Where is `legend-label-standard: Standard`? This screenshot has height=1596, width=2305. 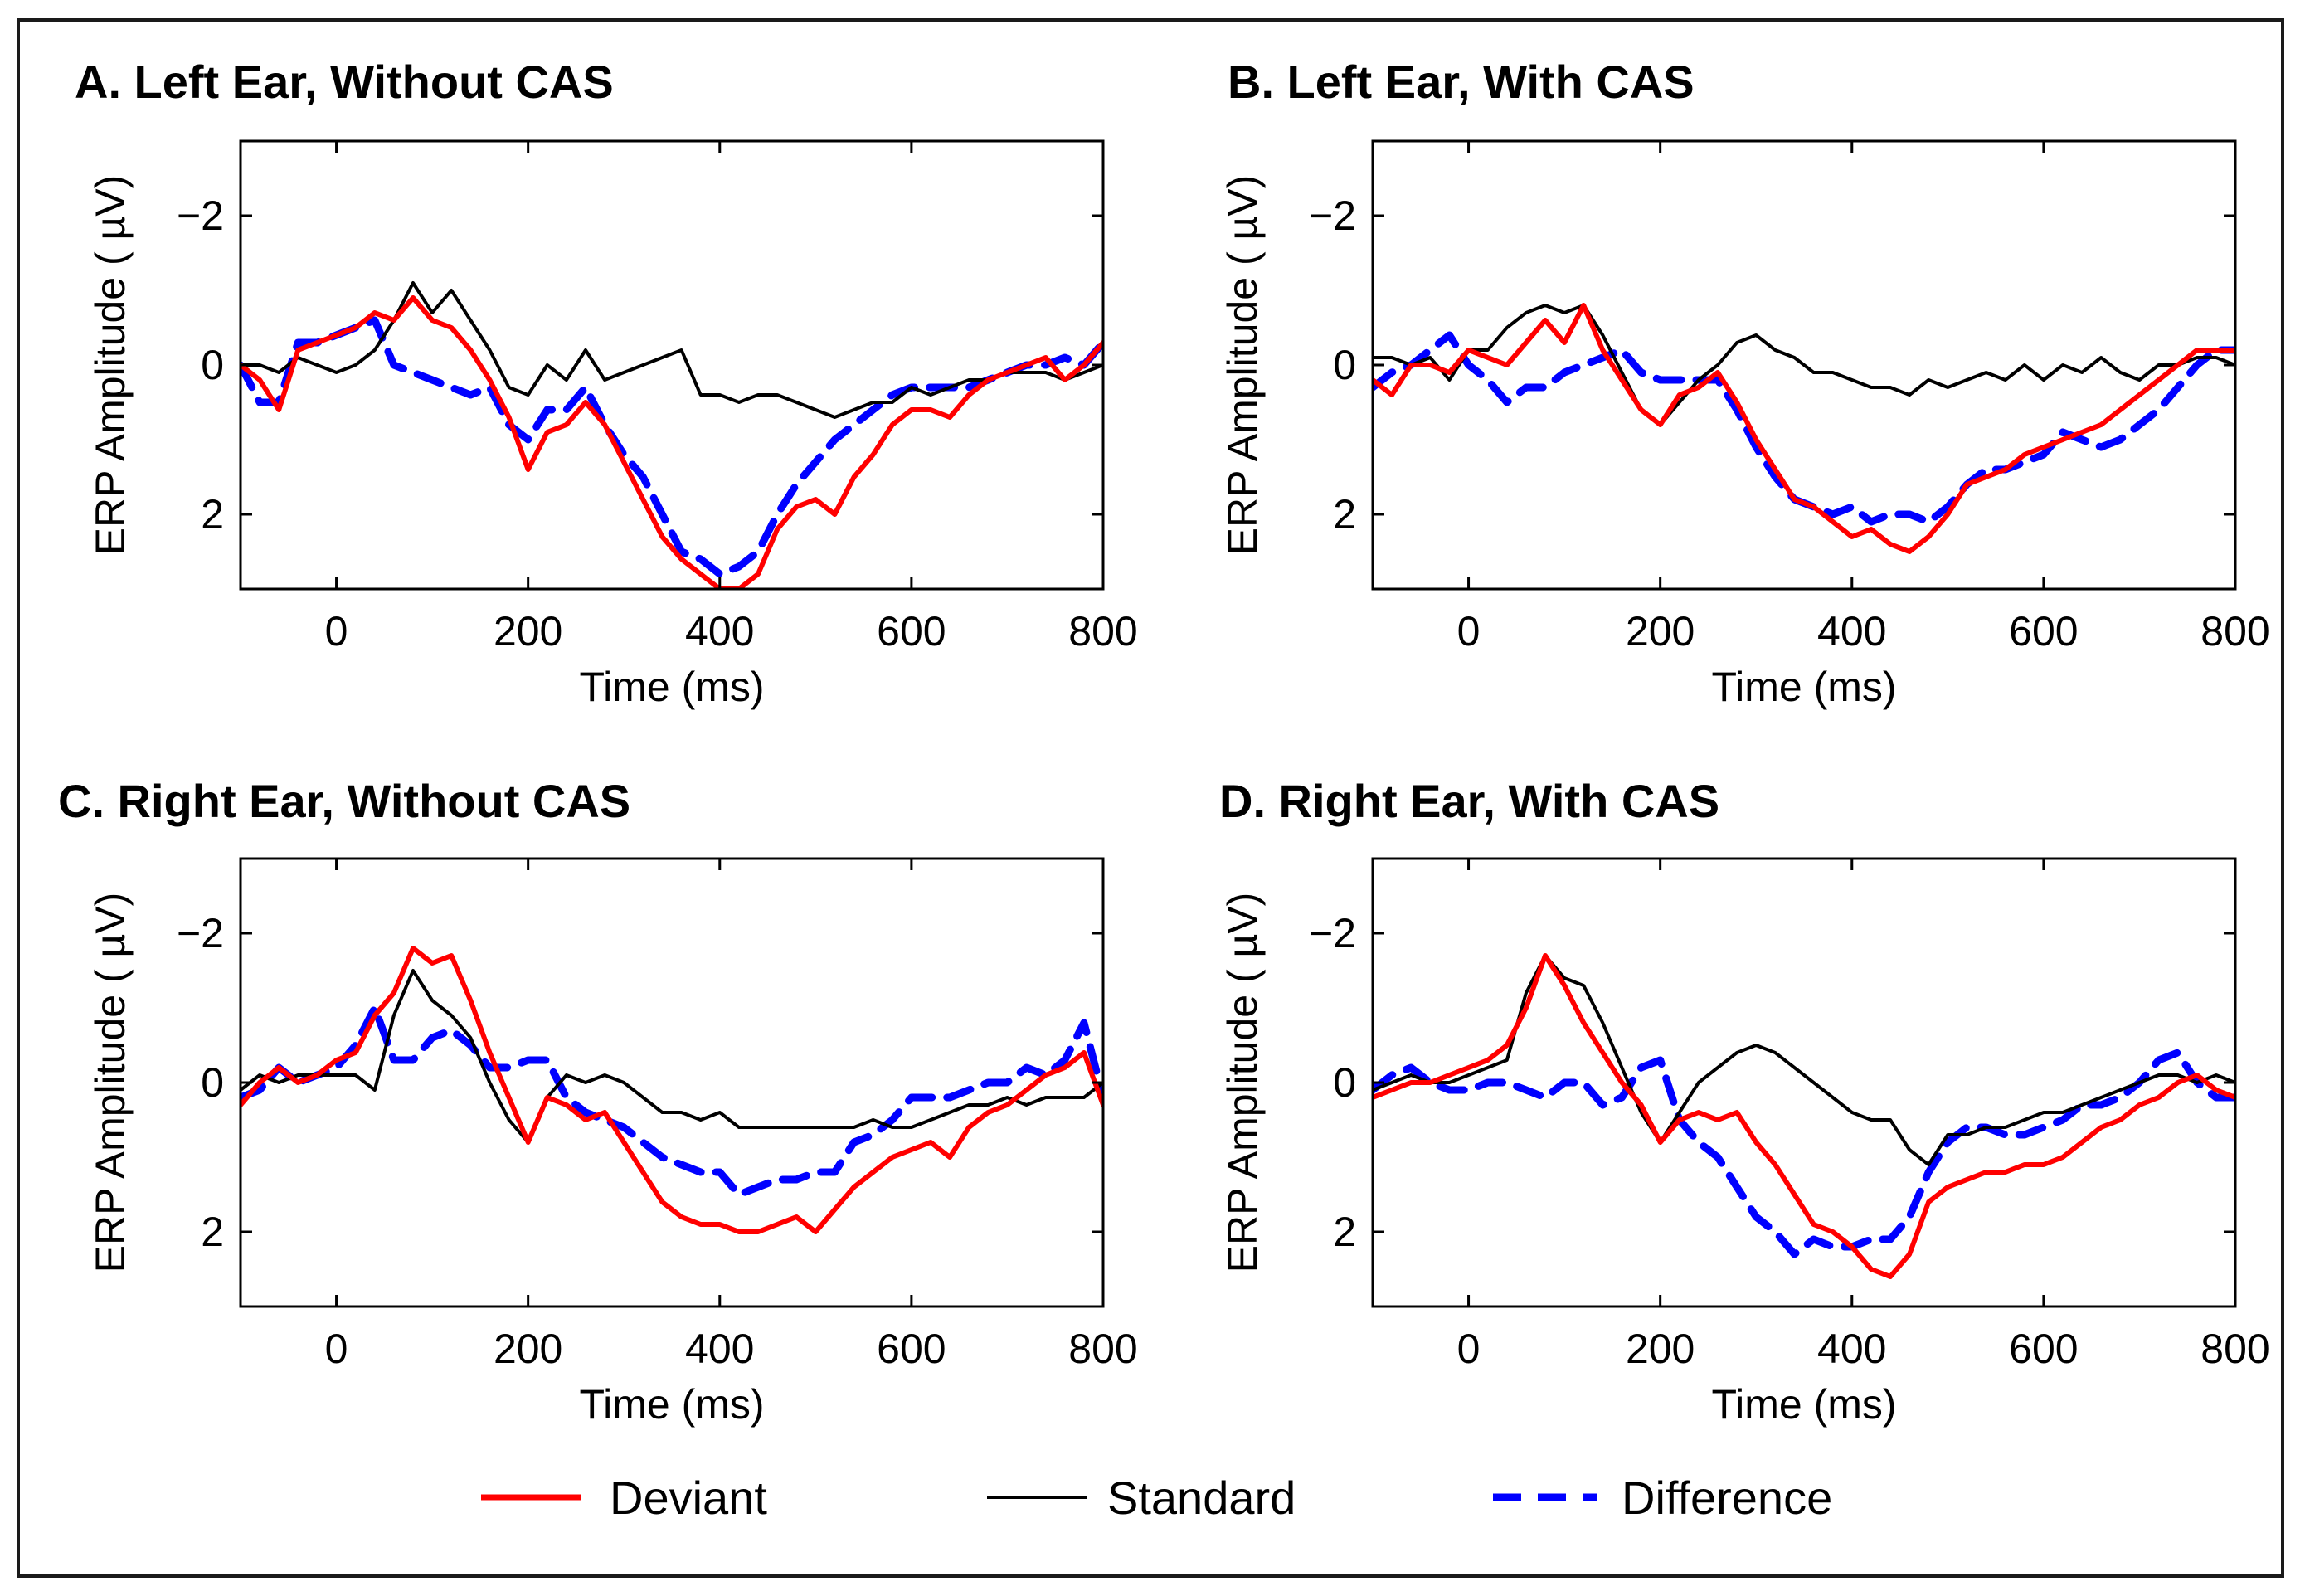 legend-label-standard: Standard is located at coordinates (1201, 1498).